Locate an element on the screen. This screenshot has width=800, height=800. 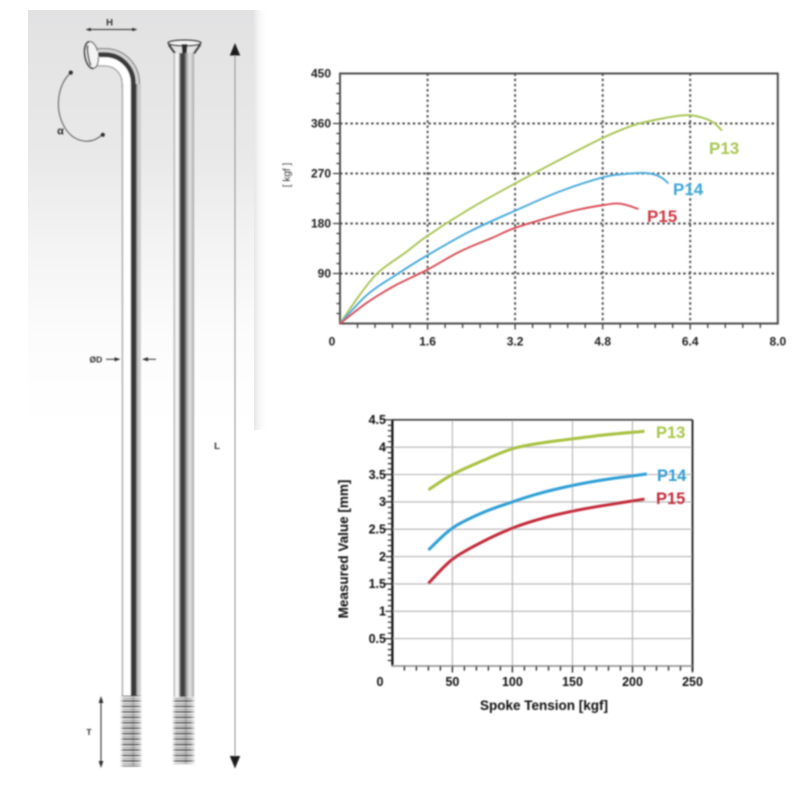
svg-text: 0.5 is located at coordinates (377, 639).